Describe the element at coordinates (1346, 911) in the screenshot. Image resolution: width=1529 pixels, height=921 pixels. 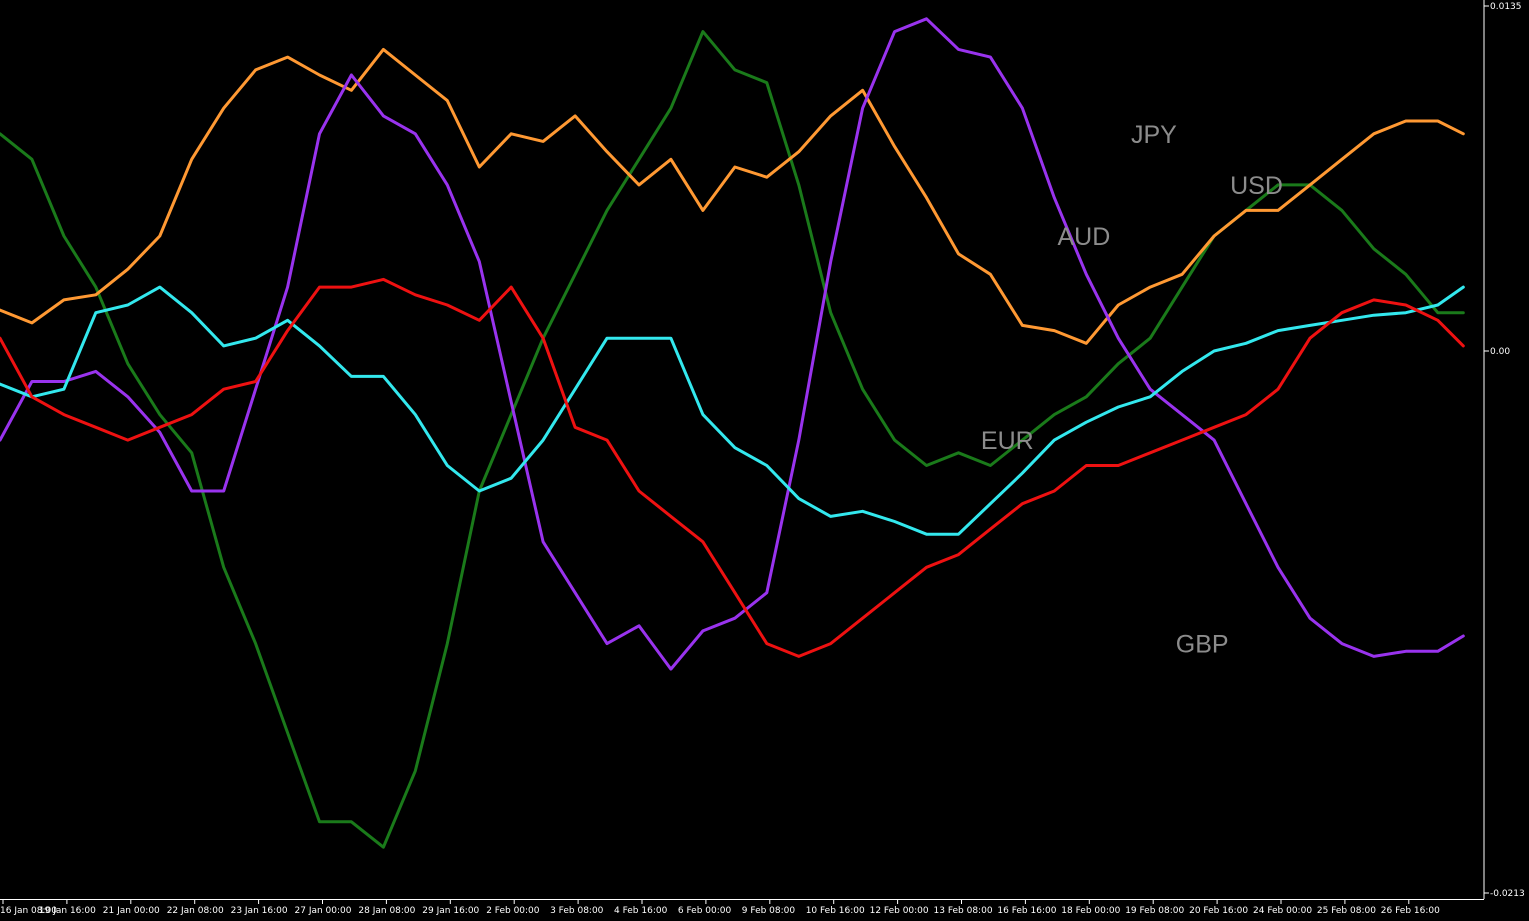
I see `x-tick-label: 25 Feb 08:00` at that location.